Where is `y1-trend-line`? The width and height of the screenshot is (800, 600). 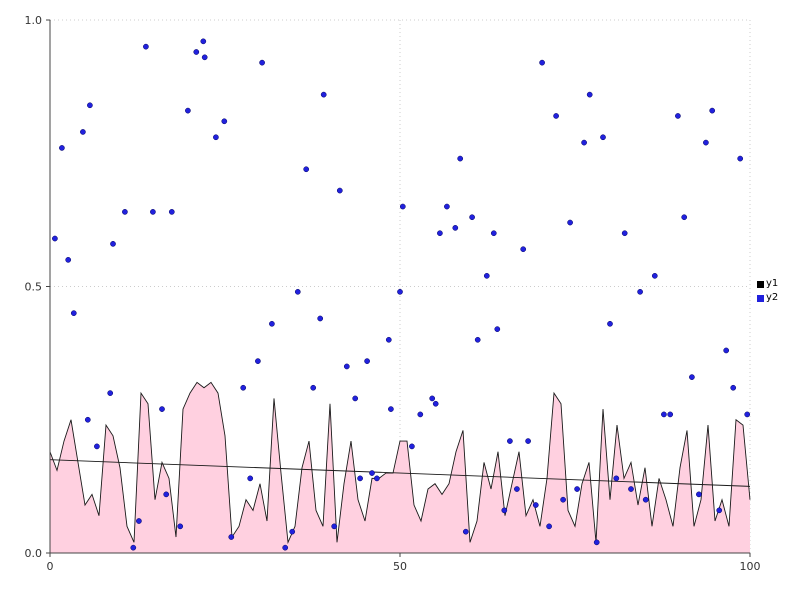 y1-trend-line is located at coordinates (400, 473).